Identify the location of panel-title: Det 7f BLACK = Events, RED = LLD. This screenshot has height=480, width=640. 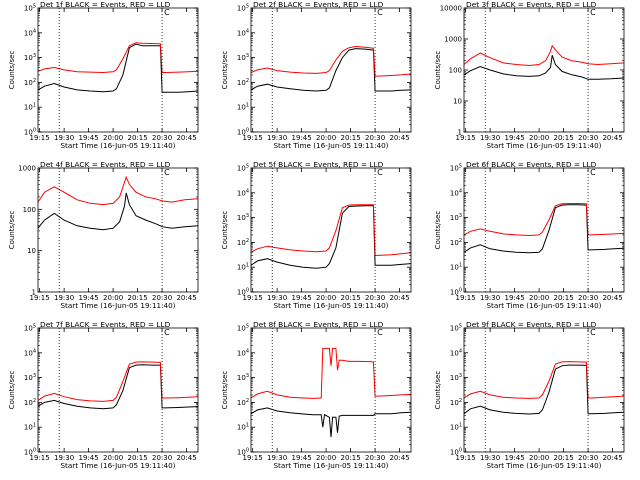
(105, 324).